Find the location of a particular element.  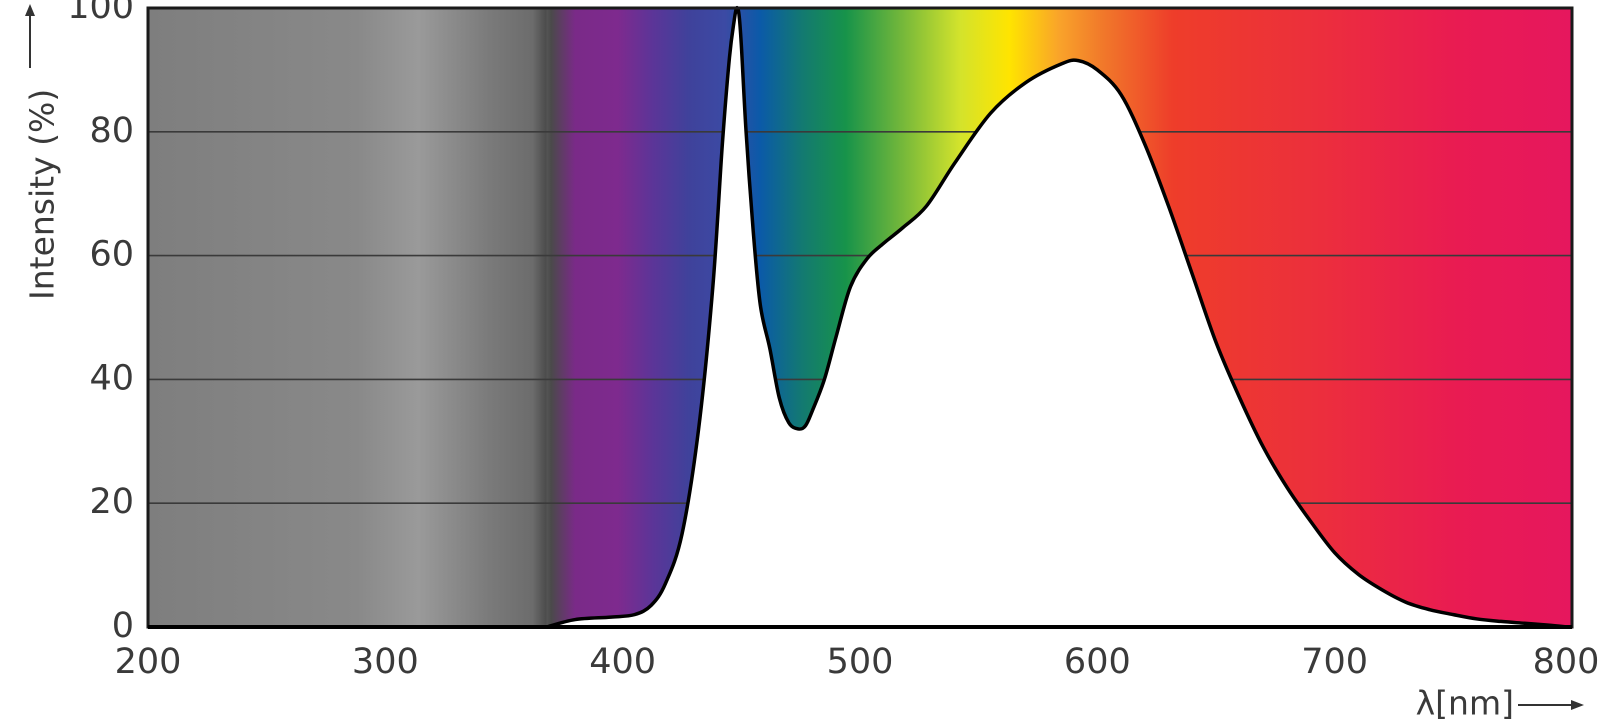

x-tick-label-300: 300 is located at coordinates (385, 662).